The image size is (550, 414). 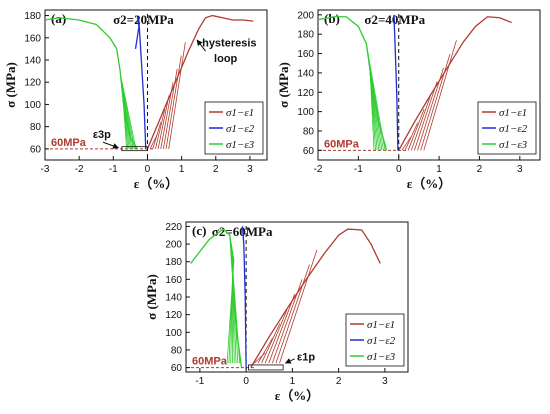 What do you see at coordinates (332, 18) in the screenshot?
I see `panel-label: (b)` at bounding box center [332, 18].